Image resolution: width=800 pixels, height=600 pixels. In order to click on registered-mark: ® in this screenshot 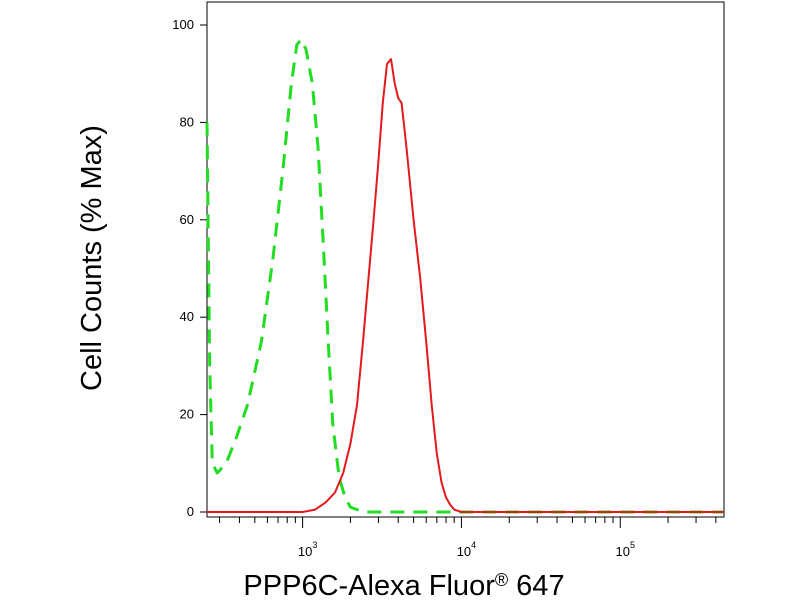, I will do `click(501, 580)`.